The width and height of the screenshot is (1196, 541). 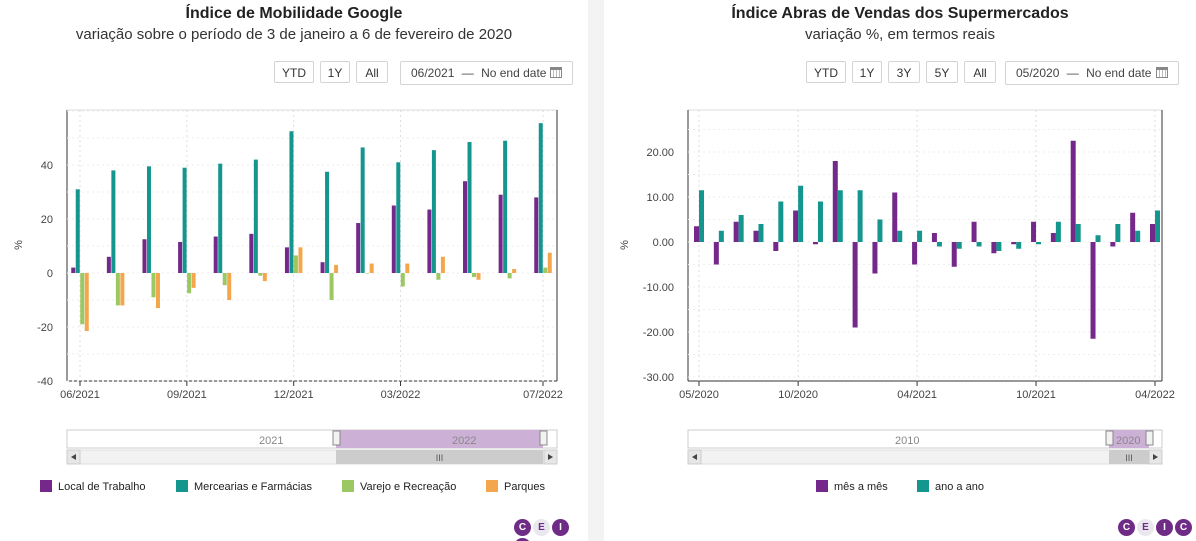 What do you see at coordinates (917, 395) in the screenshot?
I see `x-tick-label: 04/2021` at bounding box center [917, 395].